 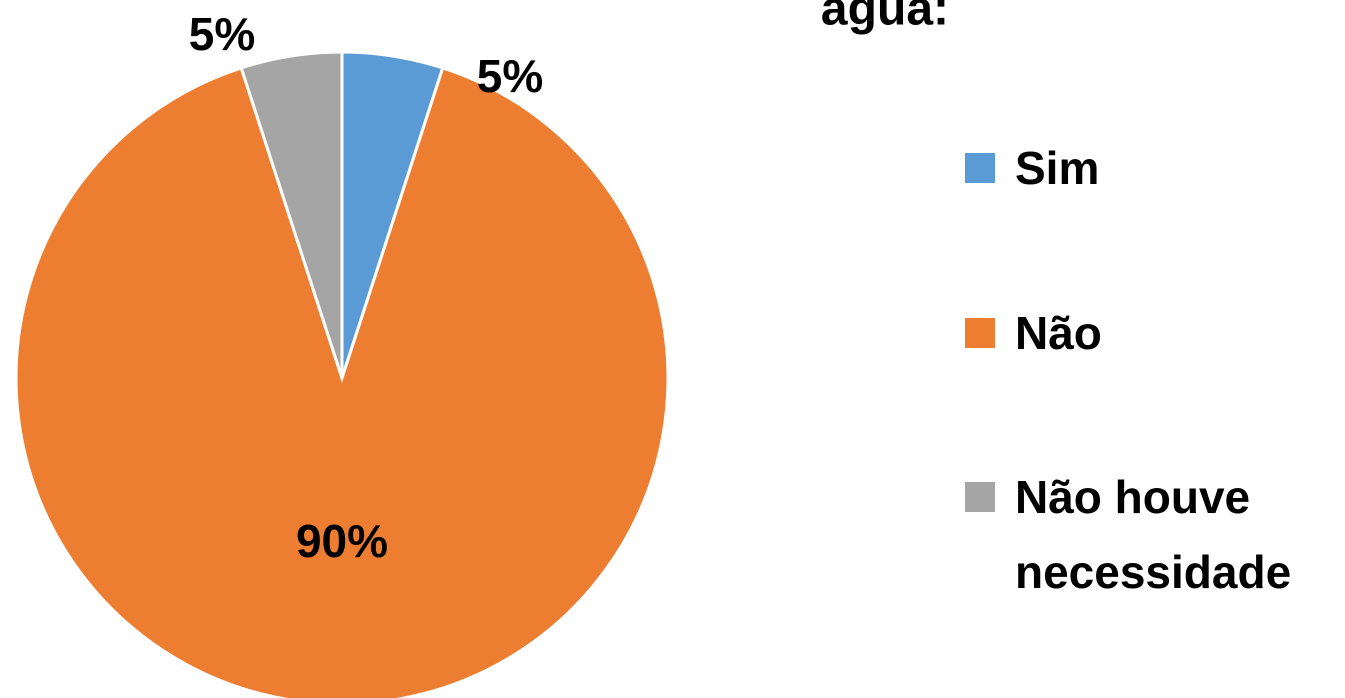 What do you see at coordinates (1057, 168) in the screenshot?
I see `legend-label: Sim` at bounding box center [1057, 168].